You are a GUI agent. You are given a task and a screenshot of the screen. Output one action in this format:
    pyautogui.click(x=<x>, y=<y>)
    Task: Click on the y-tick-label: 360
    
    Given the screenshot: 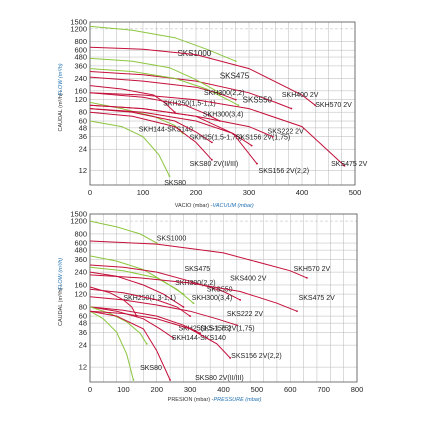 What is the action you would take?
    pyautogui.click(x=80, y=259)
    